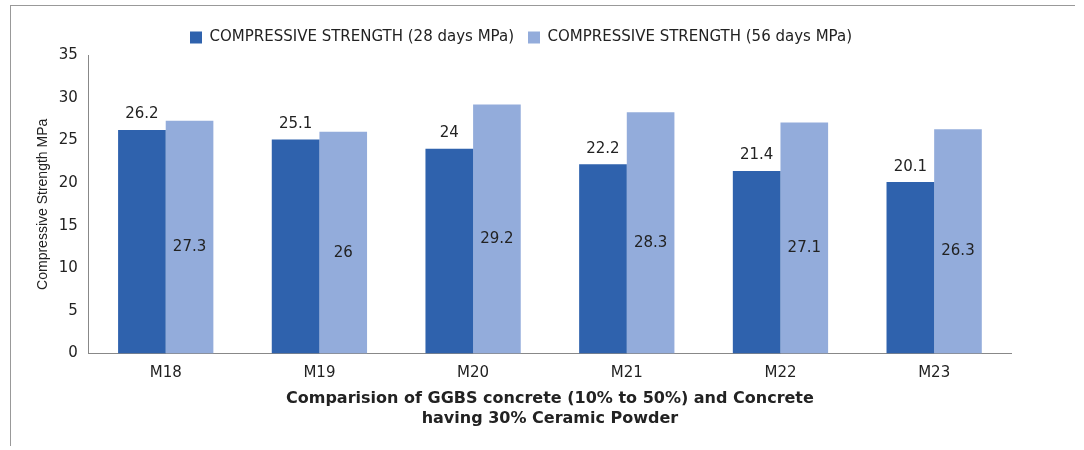  I want to click on data-label: 26.2, so click(142, 113).